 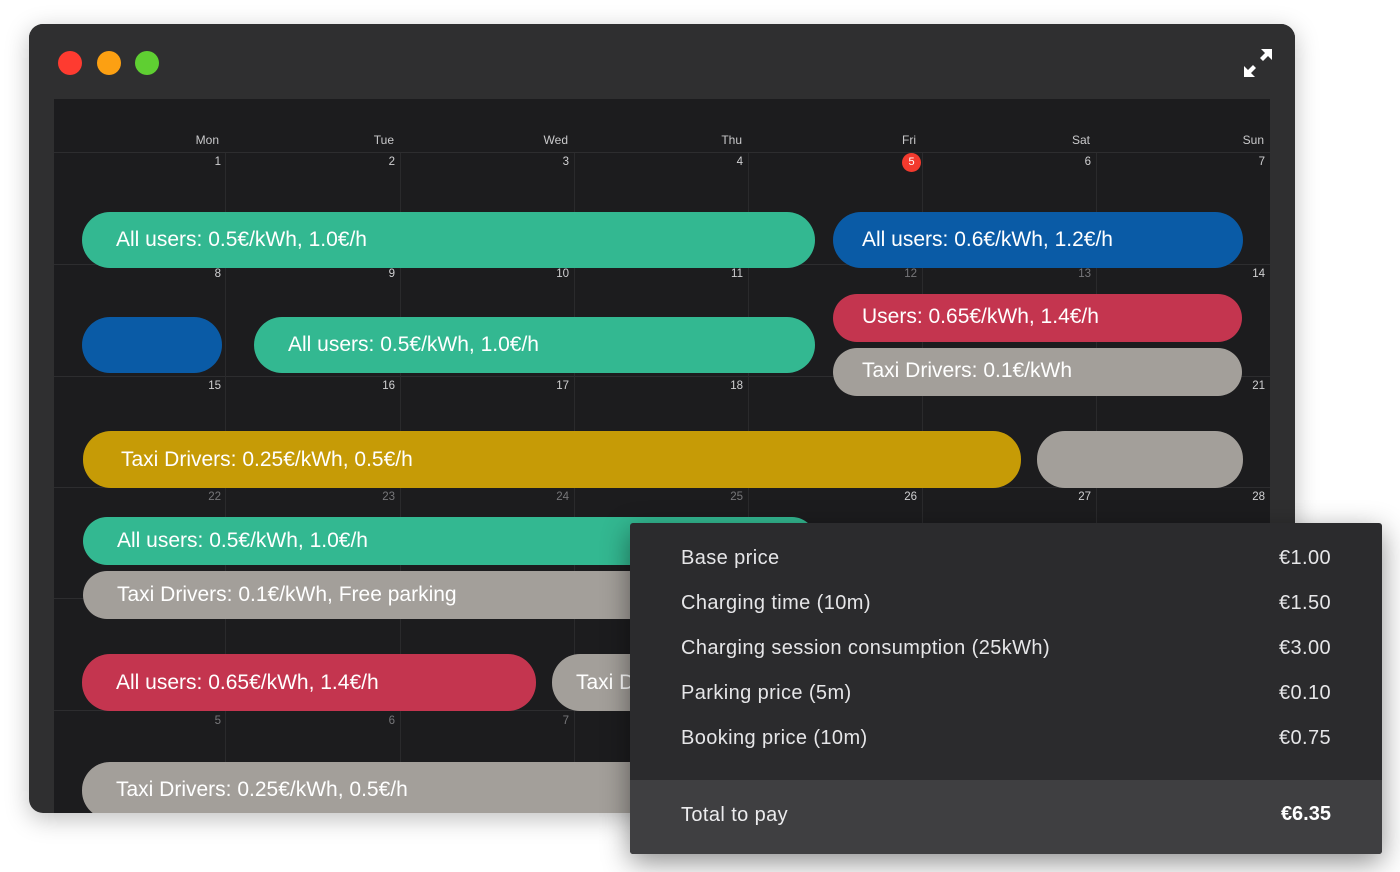 I want to click on day-header-fri: Fri, so click(x=909, y=140).